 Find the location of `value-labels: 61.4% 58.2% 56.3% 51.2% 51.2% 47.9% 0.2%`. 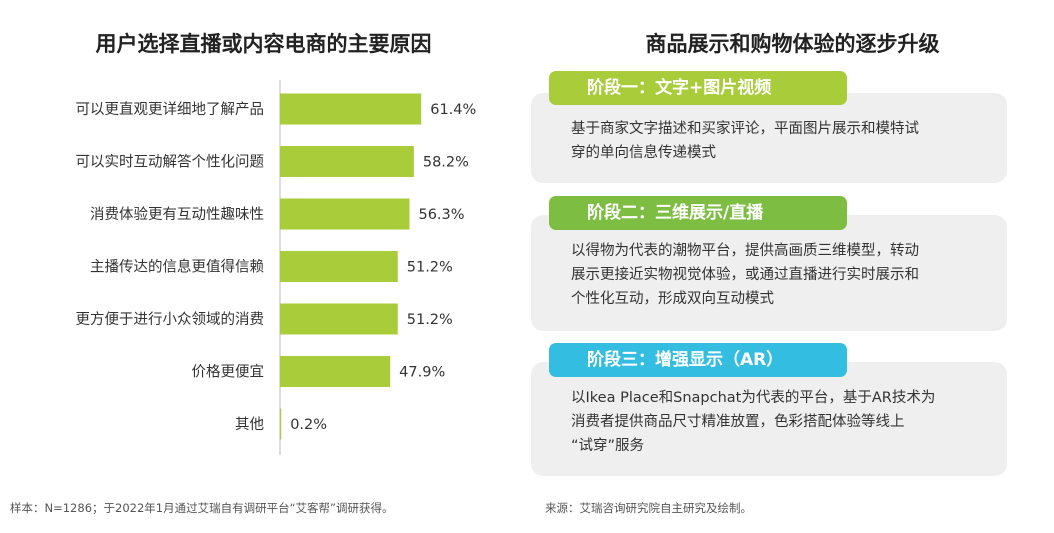

value-labels: 61.4% 58.2% 56.3% 51.2% 51.2% 47.9% 0.2% is located at coordinates (383, 267).